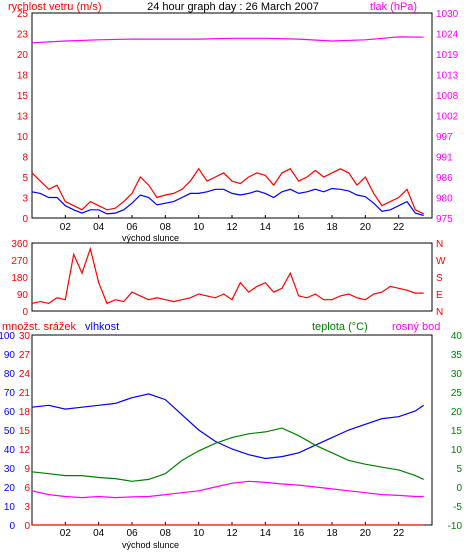  Describe the element at coordinates (166, 227) in the screenshot. I see `x-tick-label: 08` at that location.